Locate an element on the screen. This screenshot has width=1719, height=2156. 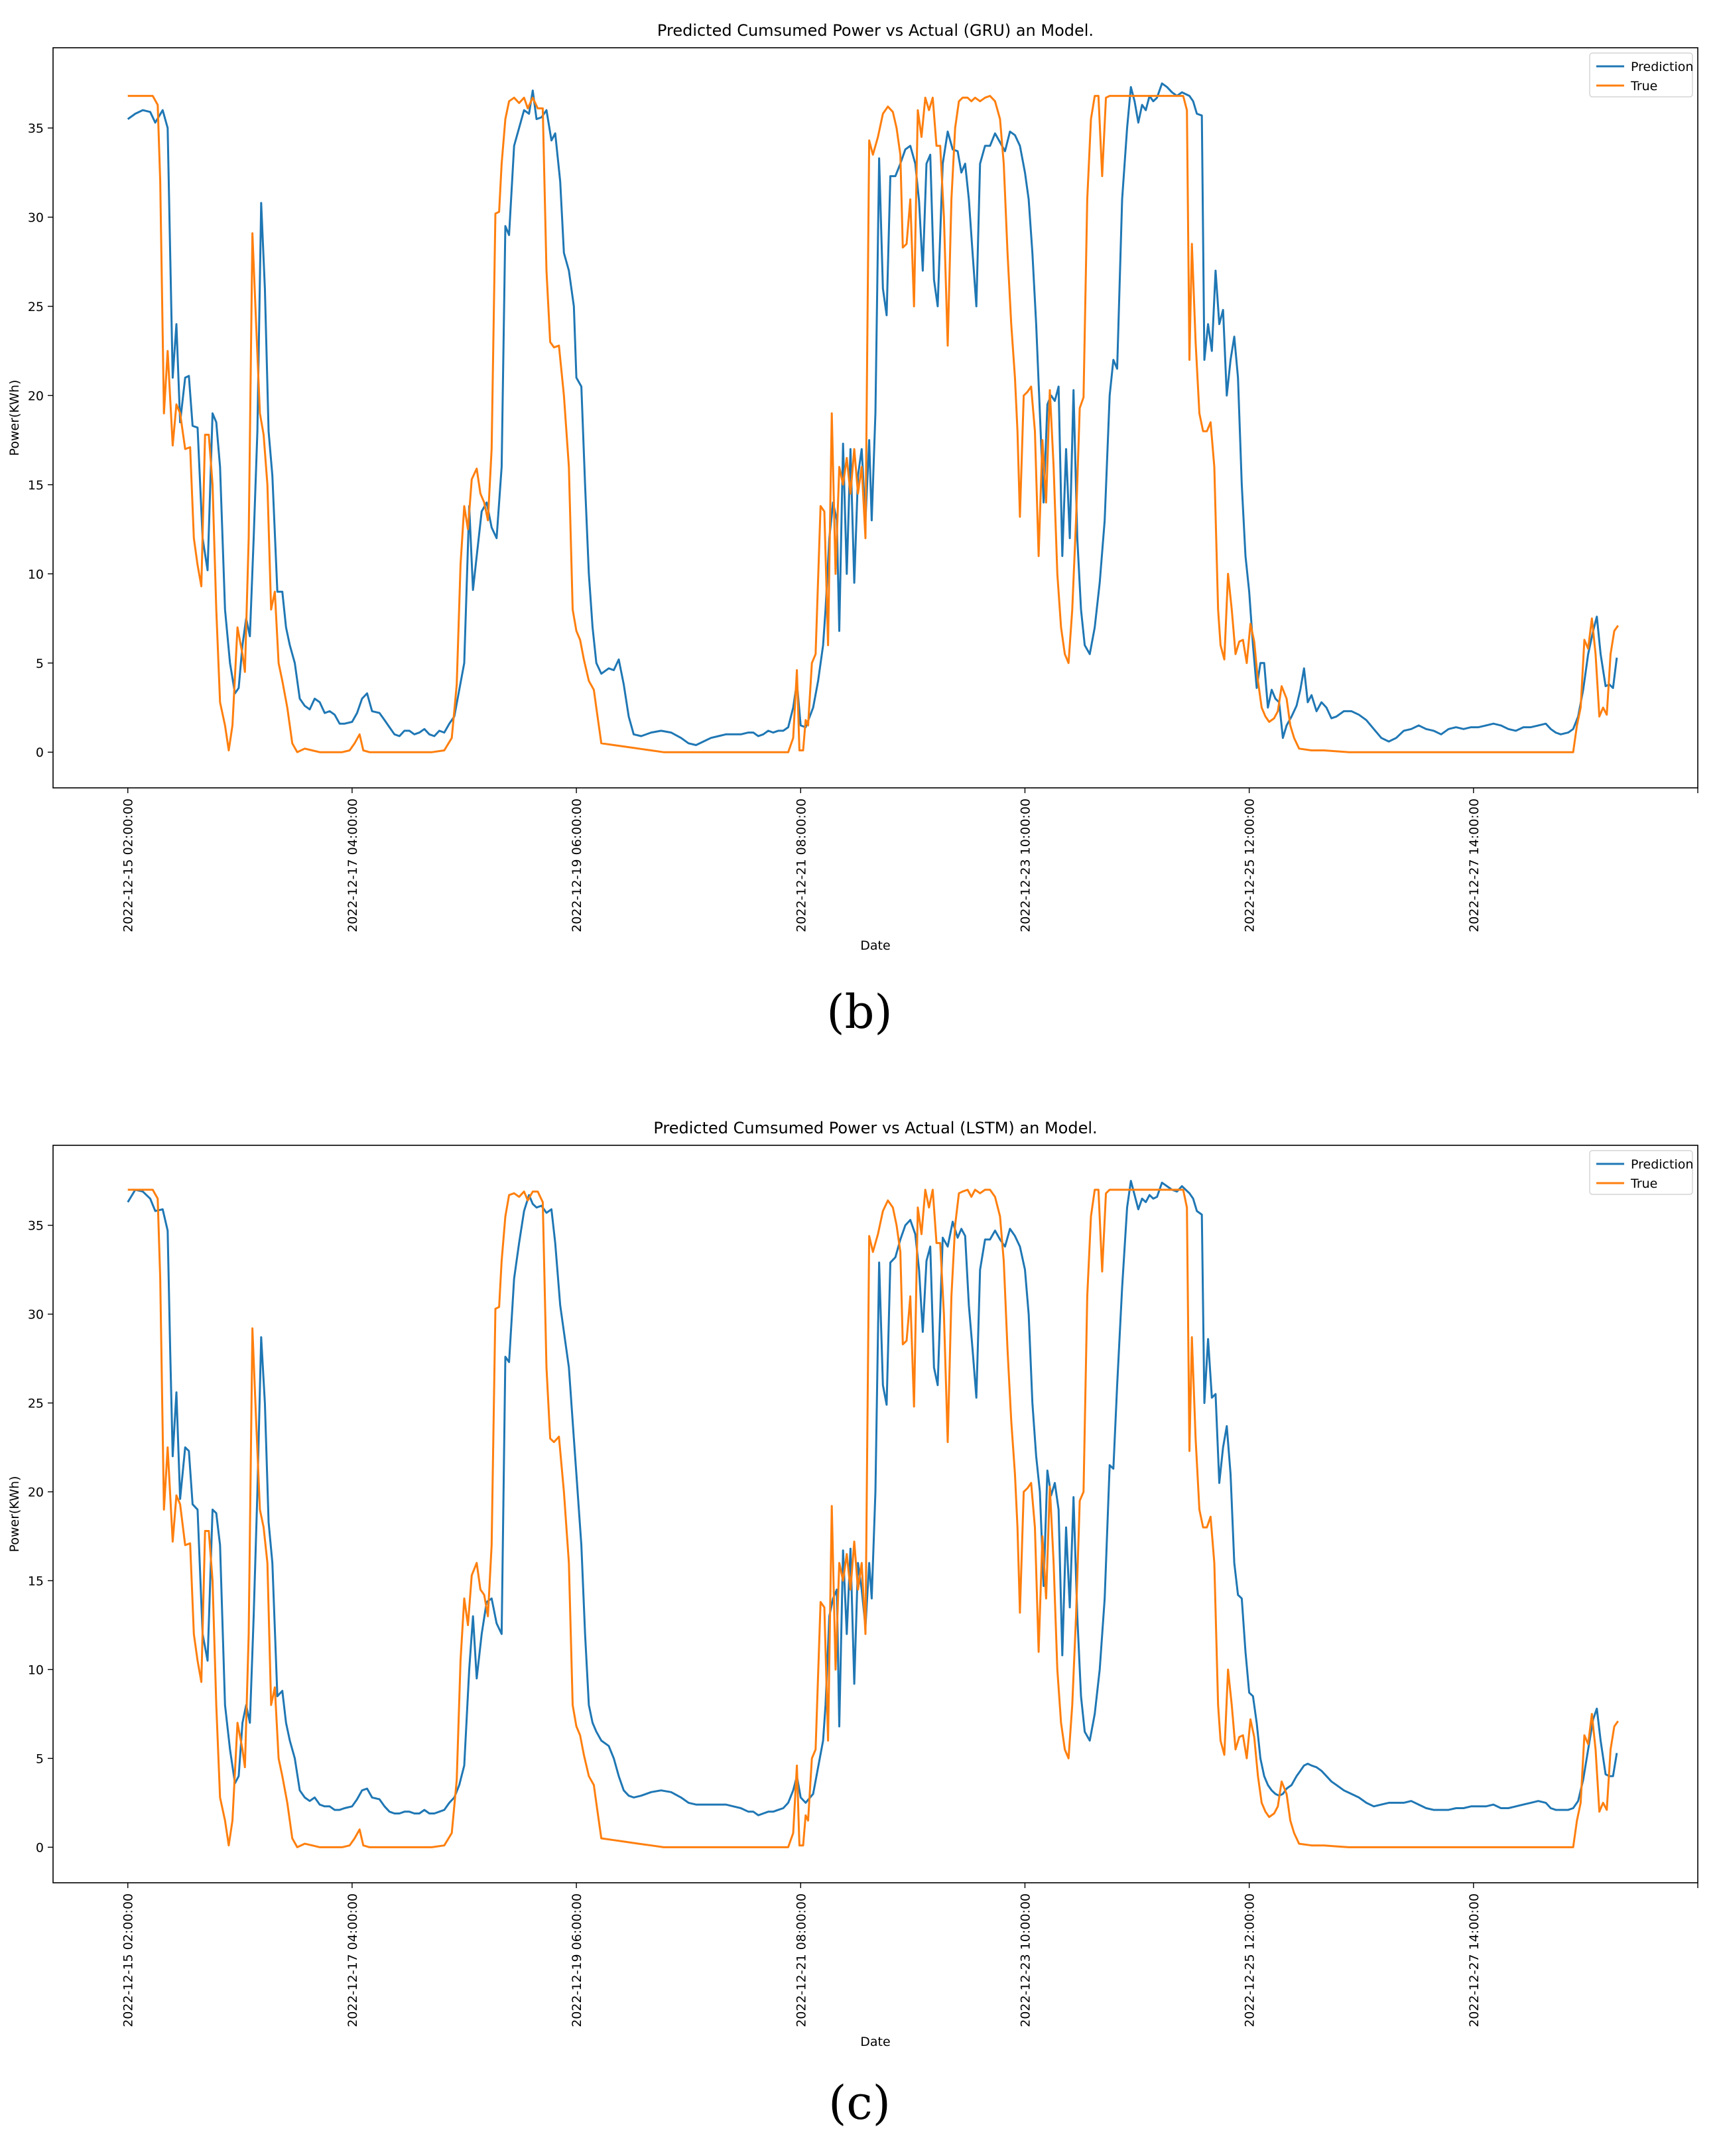
panel-label-b: (b) is located at coordinates (859, 1012).